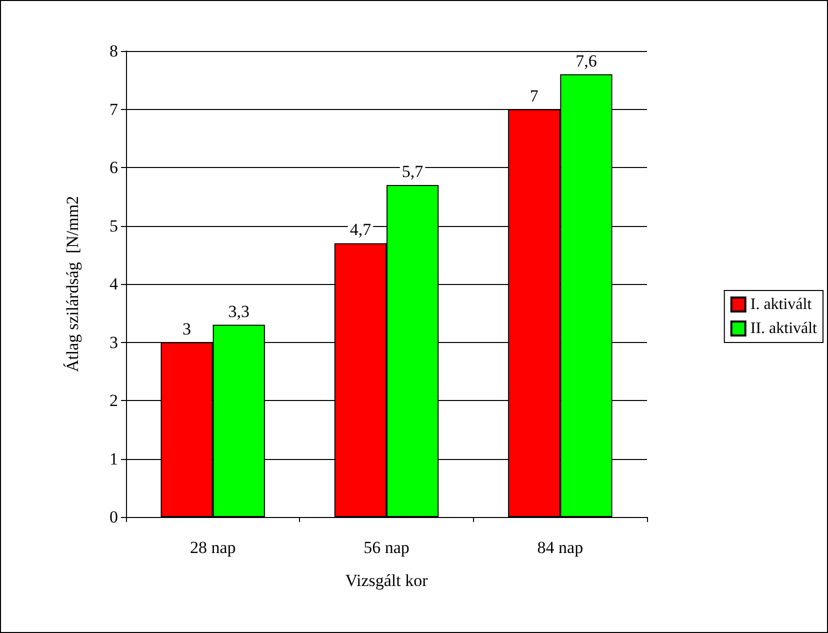 This screenshot has width=828, height=633. Describe the element at coordinates (239, 311) in the screenshot. I see `data-label: 3,3` at that location.